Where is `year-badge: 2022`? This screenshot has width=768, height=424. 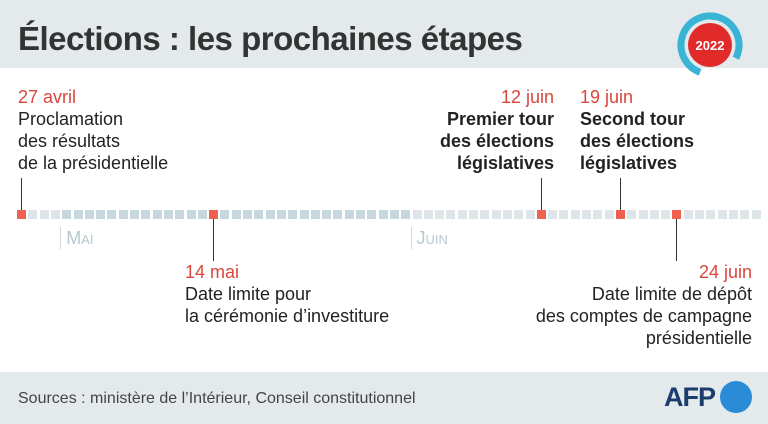 year-badge: 2022 is located at coordinates (710, 45).